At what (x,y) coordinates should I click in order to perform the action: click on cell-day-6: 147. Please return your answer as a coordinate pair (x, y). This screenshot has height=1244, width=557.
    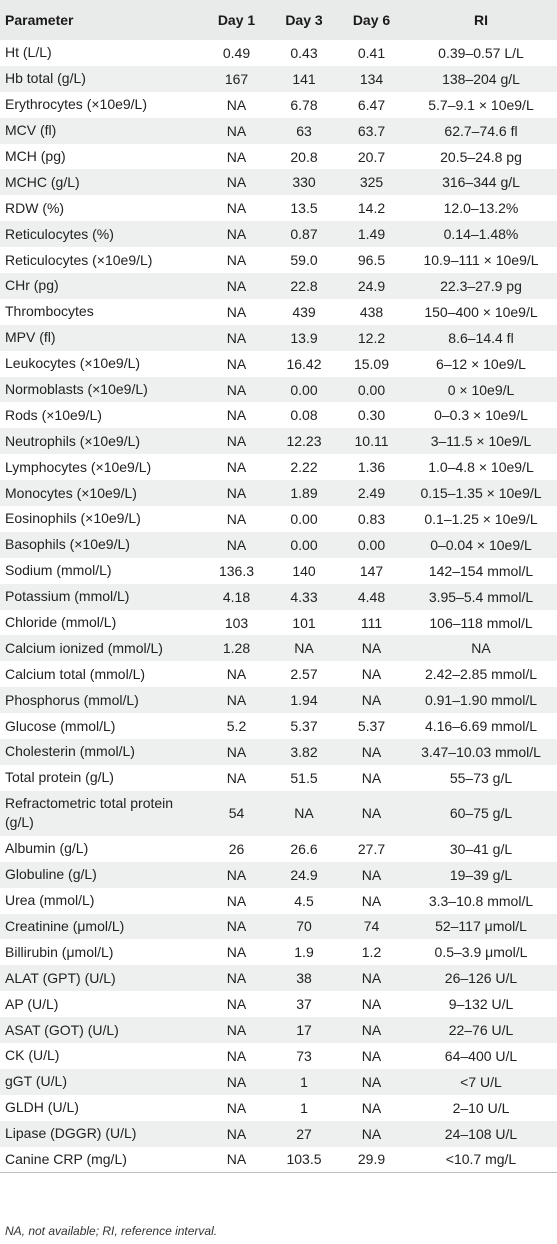
    Looking at the image, I should click on (371, 570).